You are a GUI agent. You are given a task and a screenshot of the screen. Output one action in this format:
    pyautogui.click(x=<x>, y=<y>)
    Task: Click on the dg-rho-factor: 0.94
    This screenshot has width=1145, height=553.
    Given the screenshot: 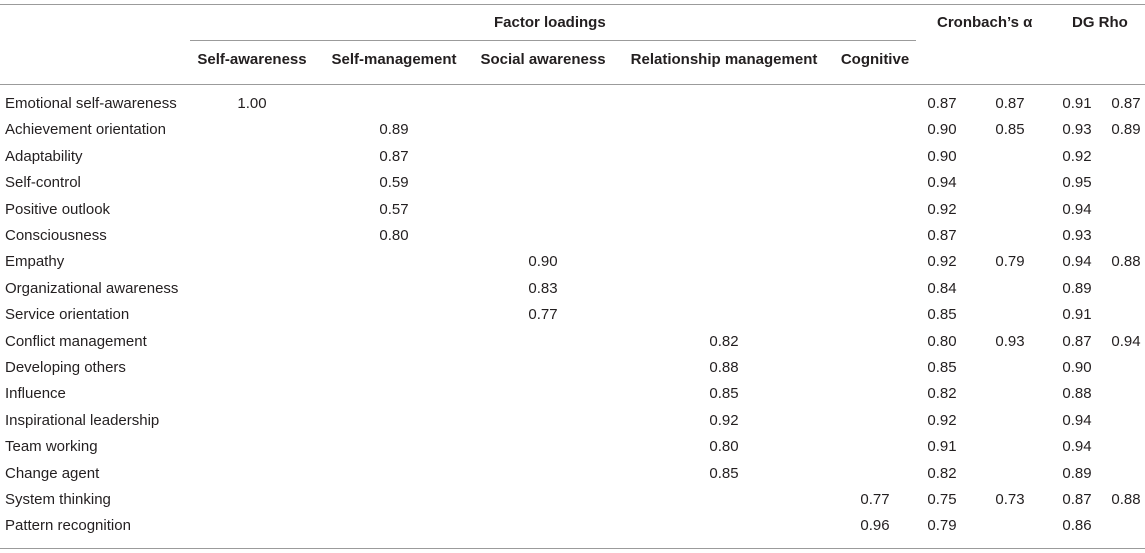 What is the action you would take?
    pyautogui.click(x=1126, y=341)
    